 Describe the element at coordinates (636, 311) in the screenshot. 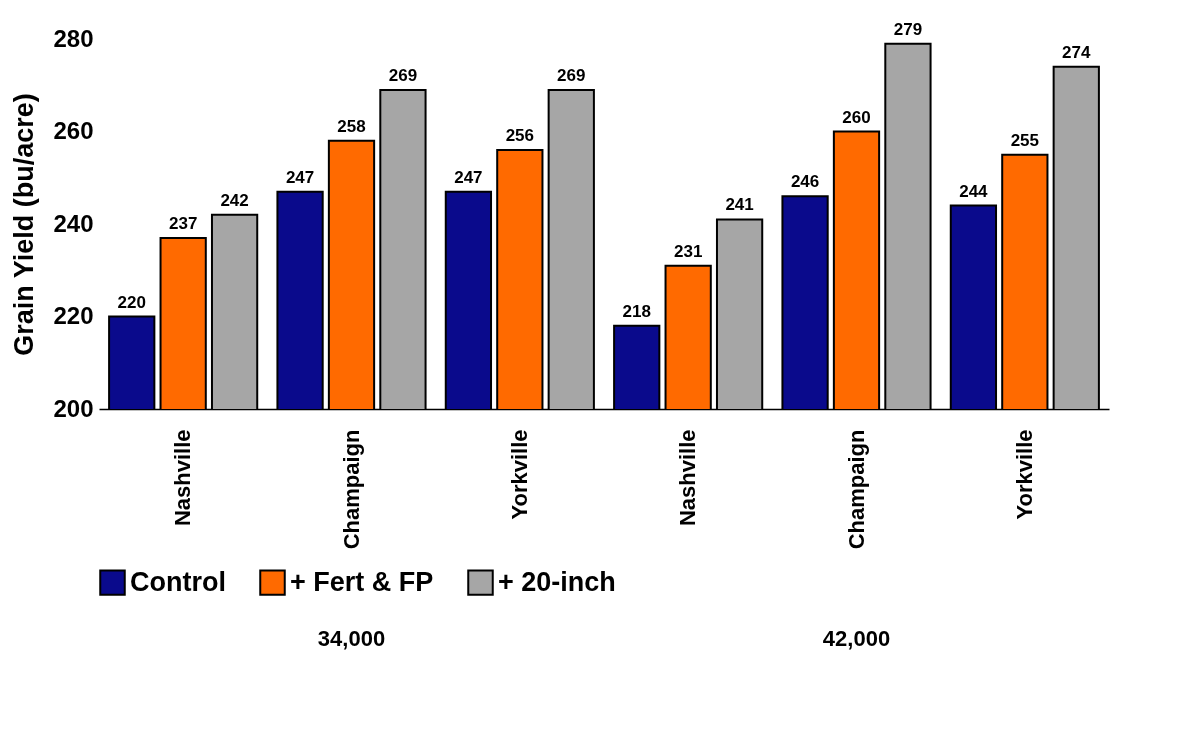

I see `data-label: 218` at that location.